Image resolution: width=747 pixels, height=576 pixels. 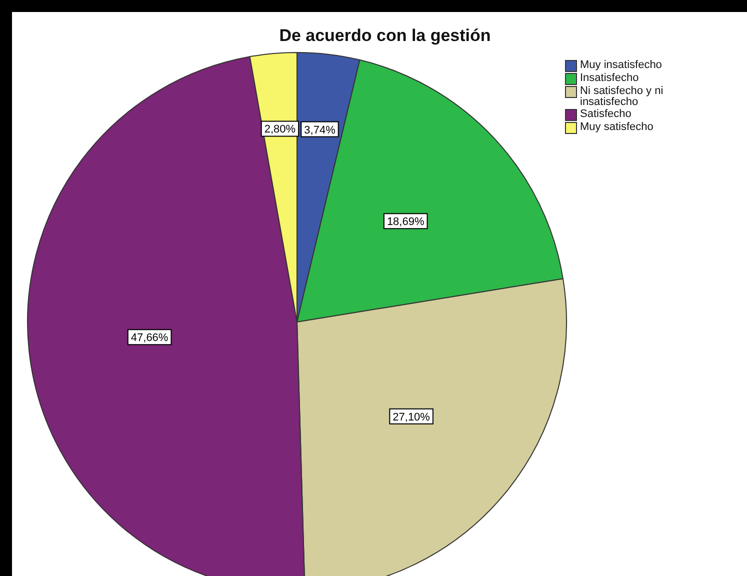 What do you see at coordinates (385, 36) in the screenshot?
I see `chart-title: De acuerdo con la gestión` at bounding box center [385, 36].